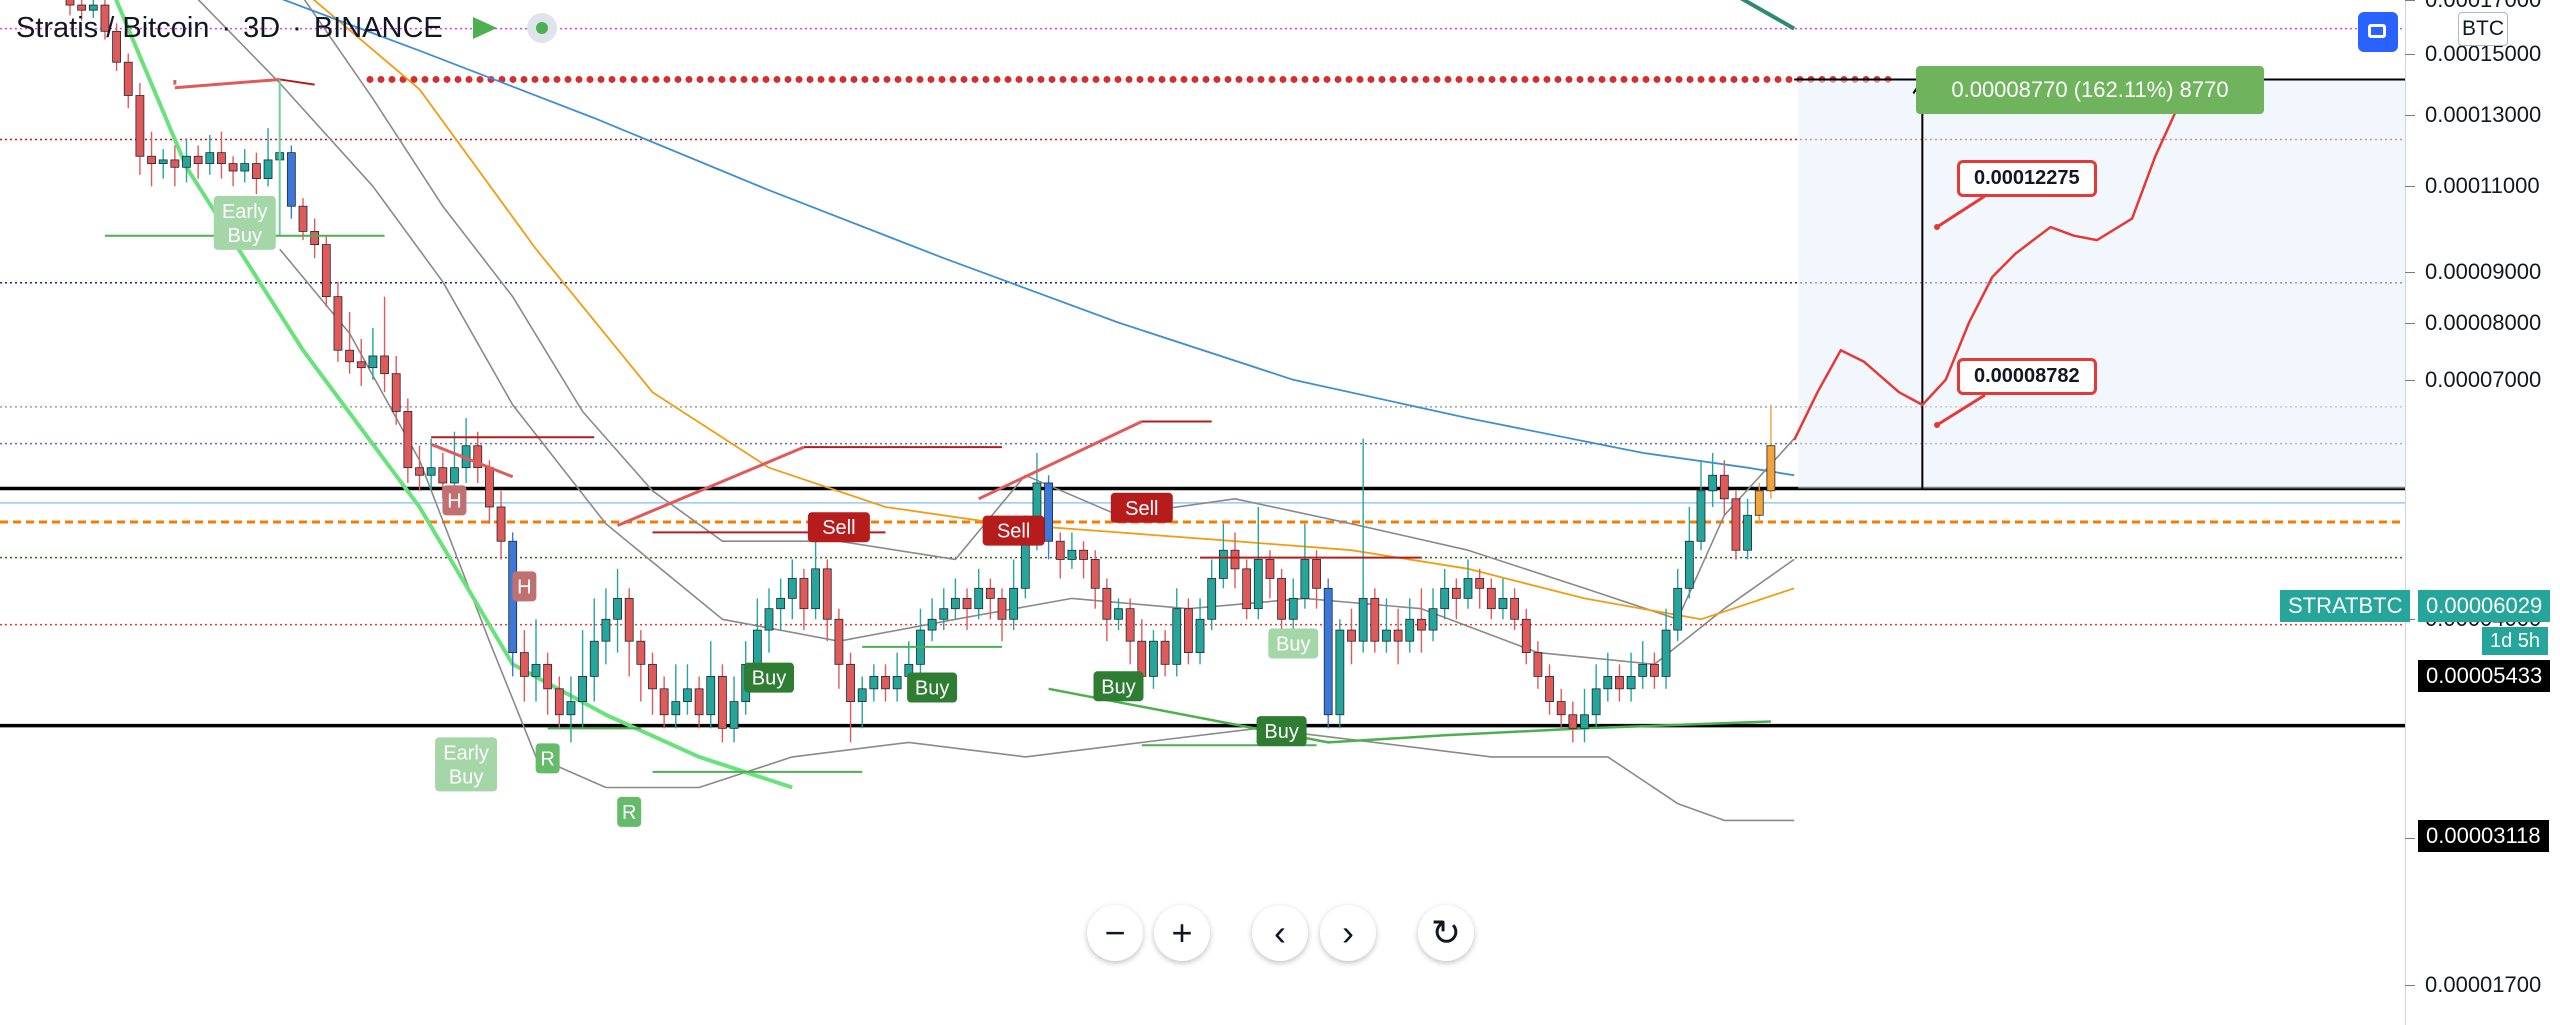  I want to click on price-axis, so click(2482, 512).